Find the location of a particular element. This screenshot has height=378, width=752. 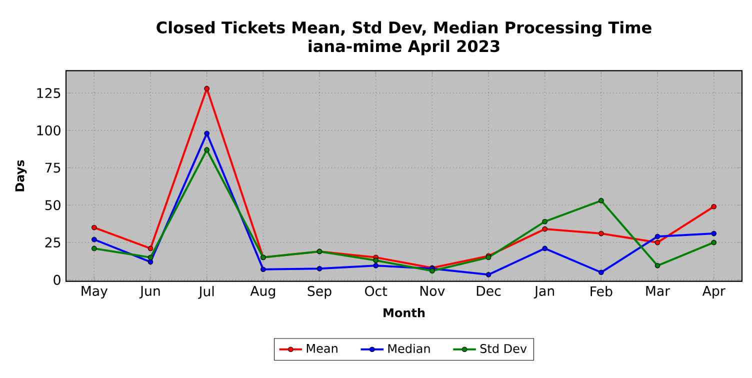

y-tick-label: 0 is located at coordinates (57, 279).